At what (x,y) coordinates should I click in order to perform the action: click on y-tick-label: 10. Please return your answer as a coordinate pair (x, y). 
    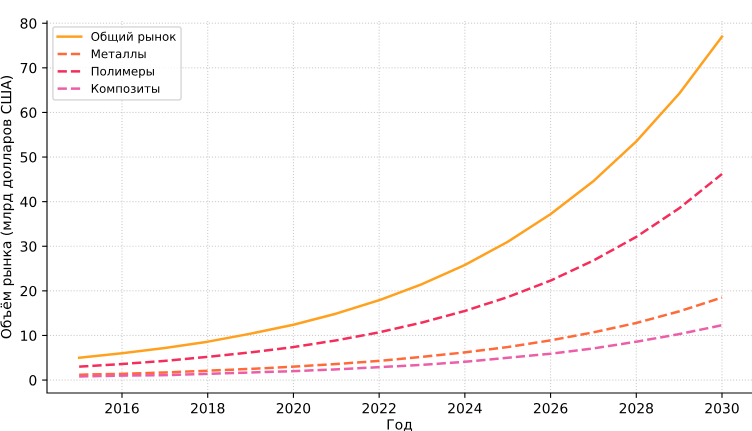
    Looking at the image, I should click on (28, 335).